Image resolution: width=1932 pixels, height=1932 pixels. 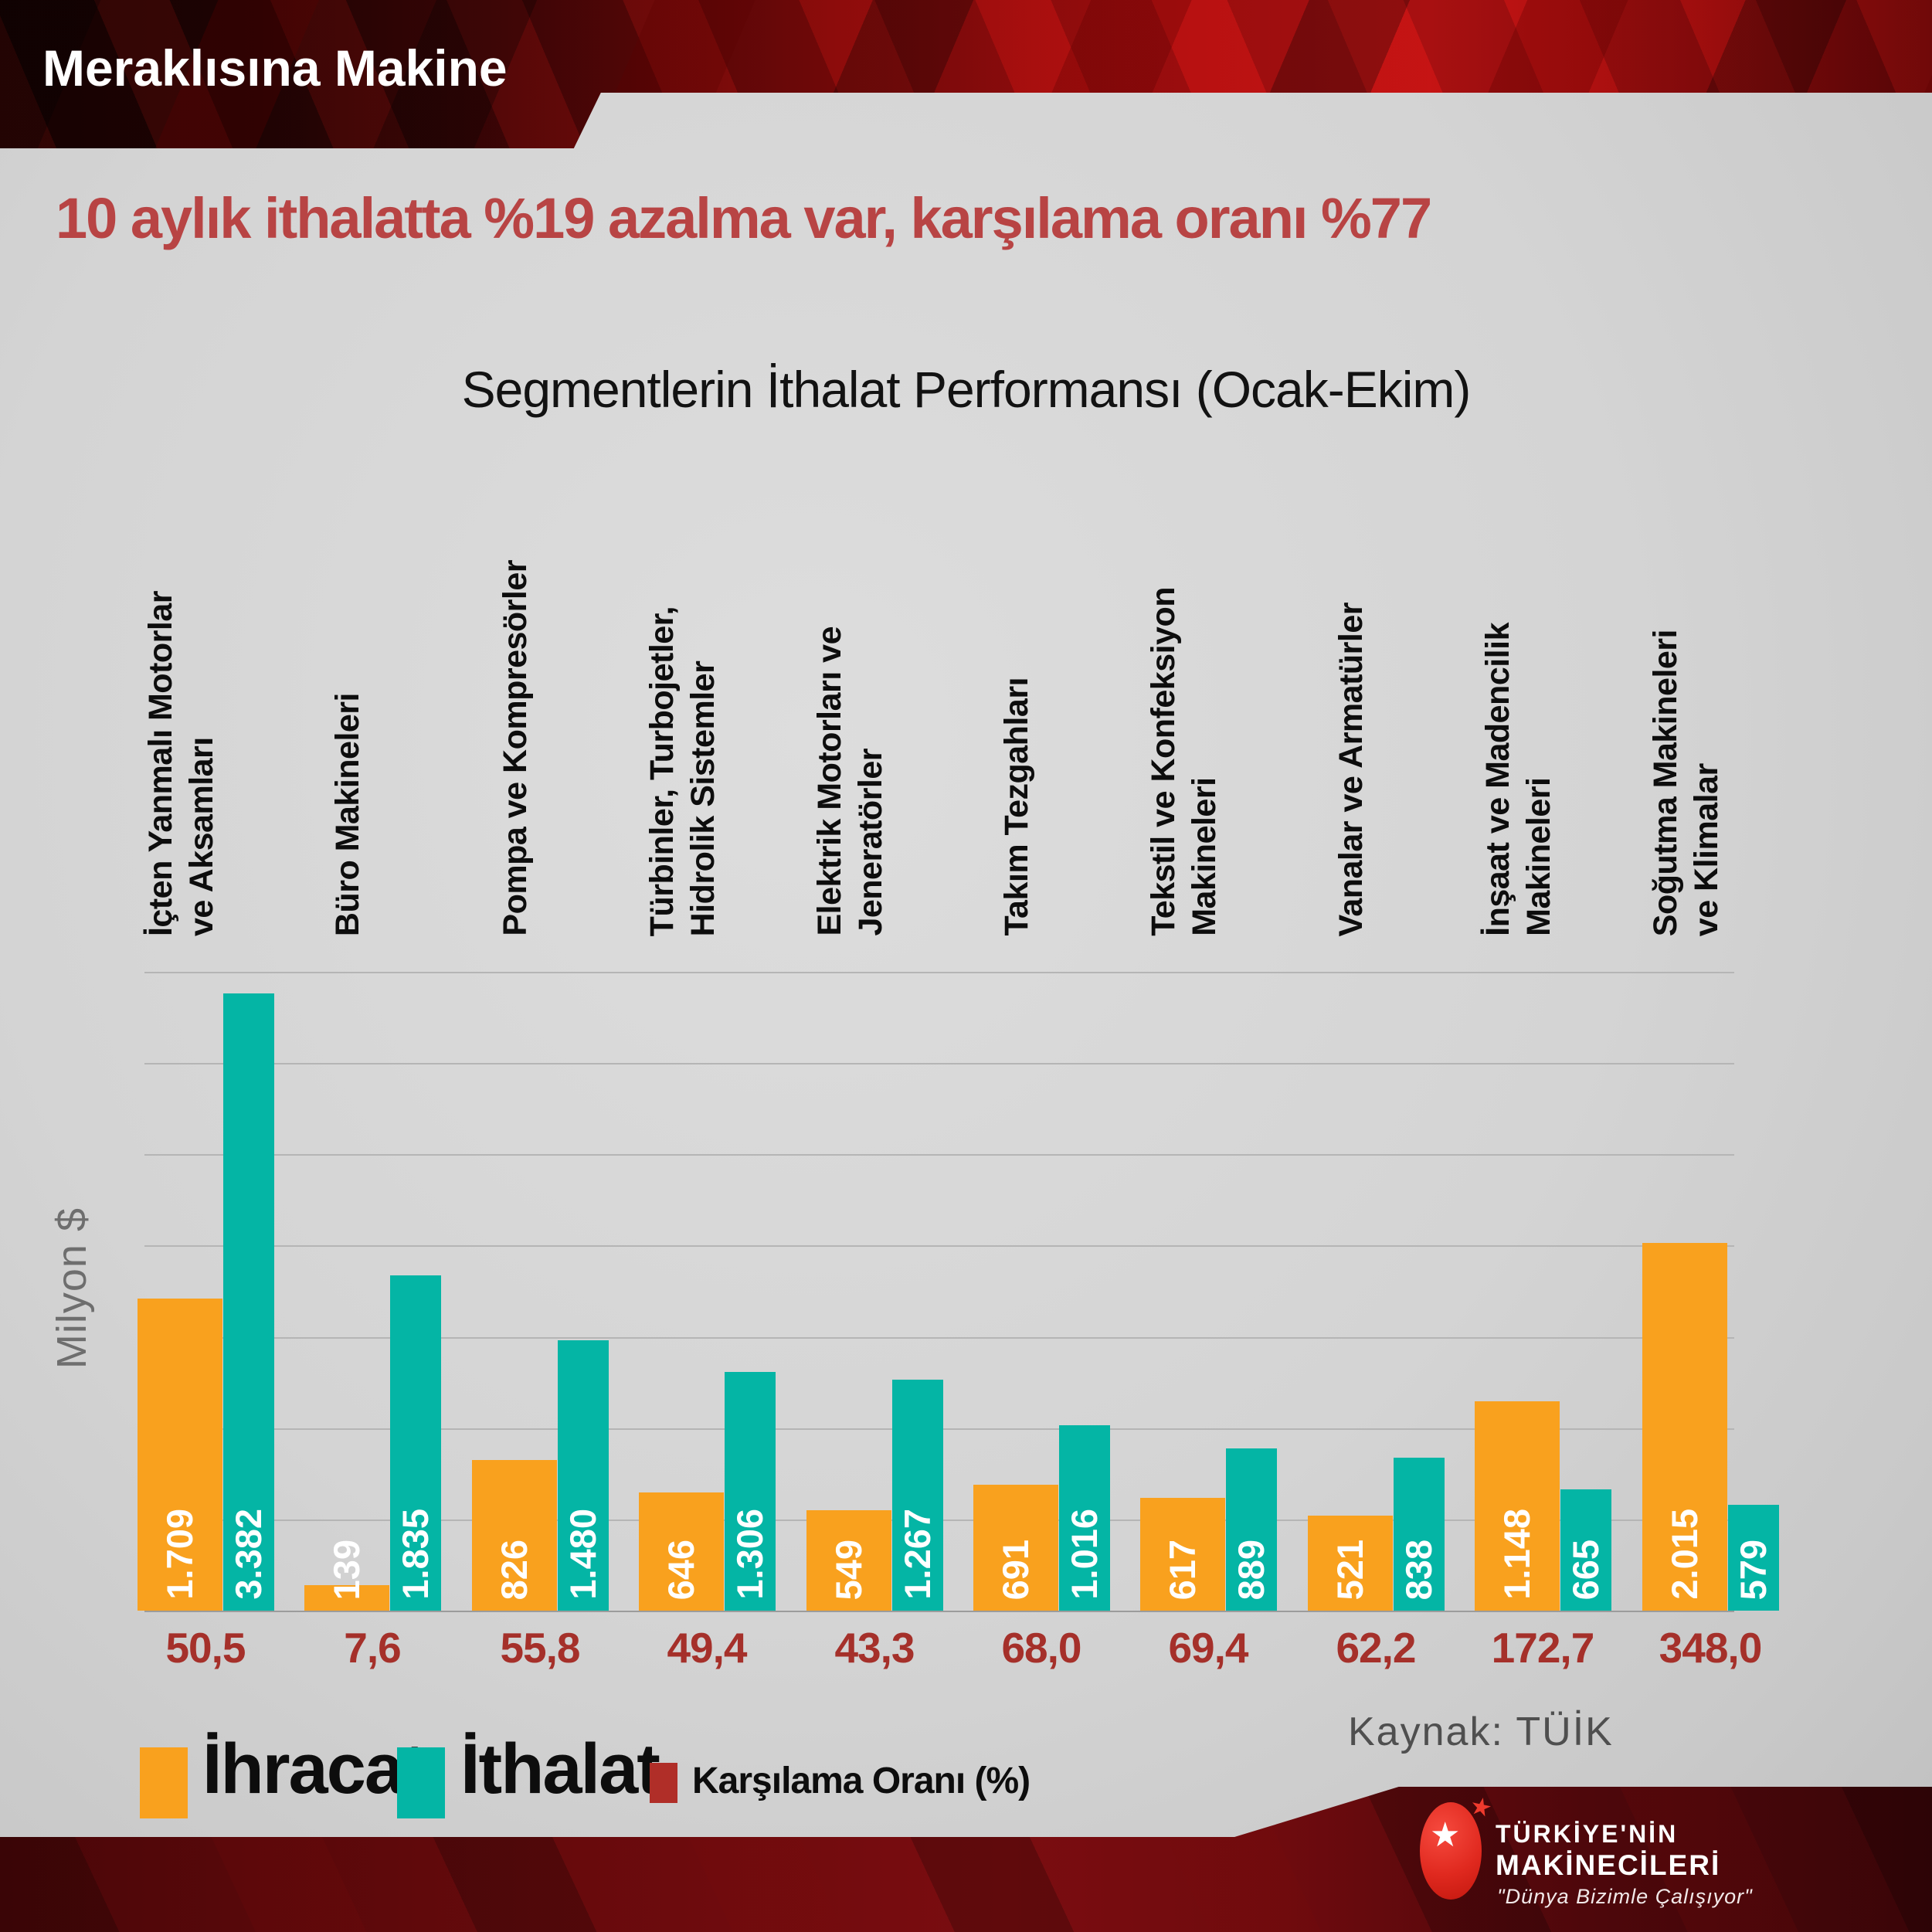 What do you see at coordinates (249, 1554) in the screenshot?
I see `bar-value-label: 3.382` at bounding box center [249, 1554].